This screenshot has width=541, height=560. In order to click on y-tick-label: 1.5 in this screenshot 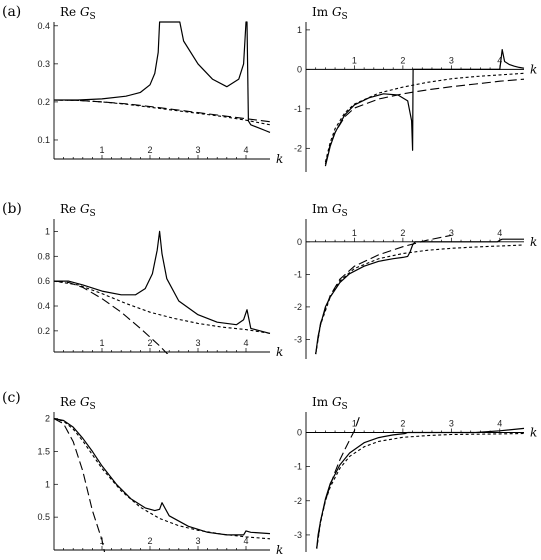, I will do `click(43, 451)`.